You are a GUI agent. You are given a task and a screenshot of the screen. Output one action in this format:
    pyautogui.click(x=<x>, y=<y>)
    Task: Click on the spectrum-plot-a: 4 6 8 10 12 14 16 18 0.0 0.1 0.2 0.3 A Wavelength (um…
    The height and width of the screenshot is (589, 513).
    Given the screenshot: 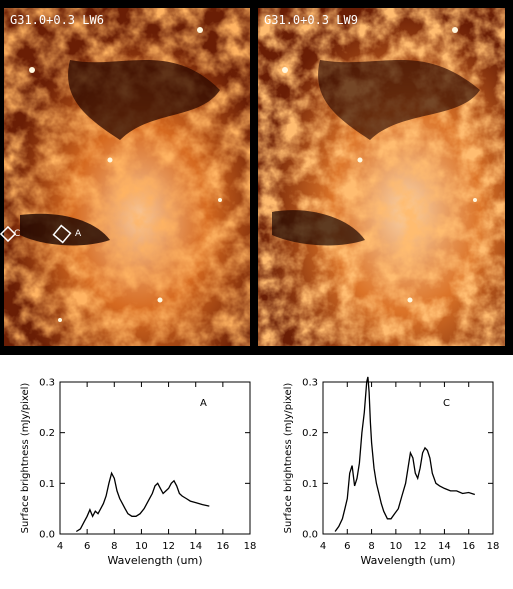 What is the action you would take?
    pyautogui.click(x=138, y=473)
    